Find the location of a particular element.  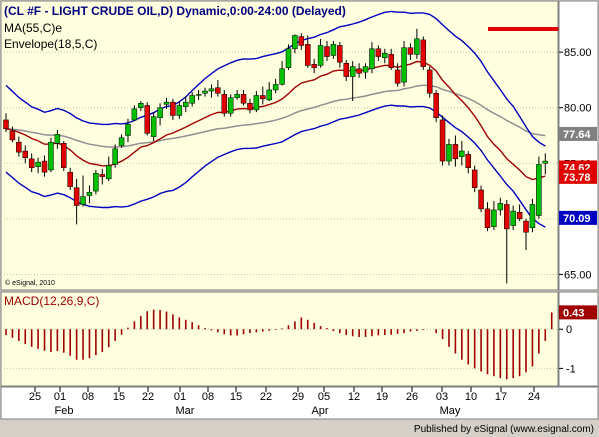

macd-histogram is located at coordinates (279, 344).